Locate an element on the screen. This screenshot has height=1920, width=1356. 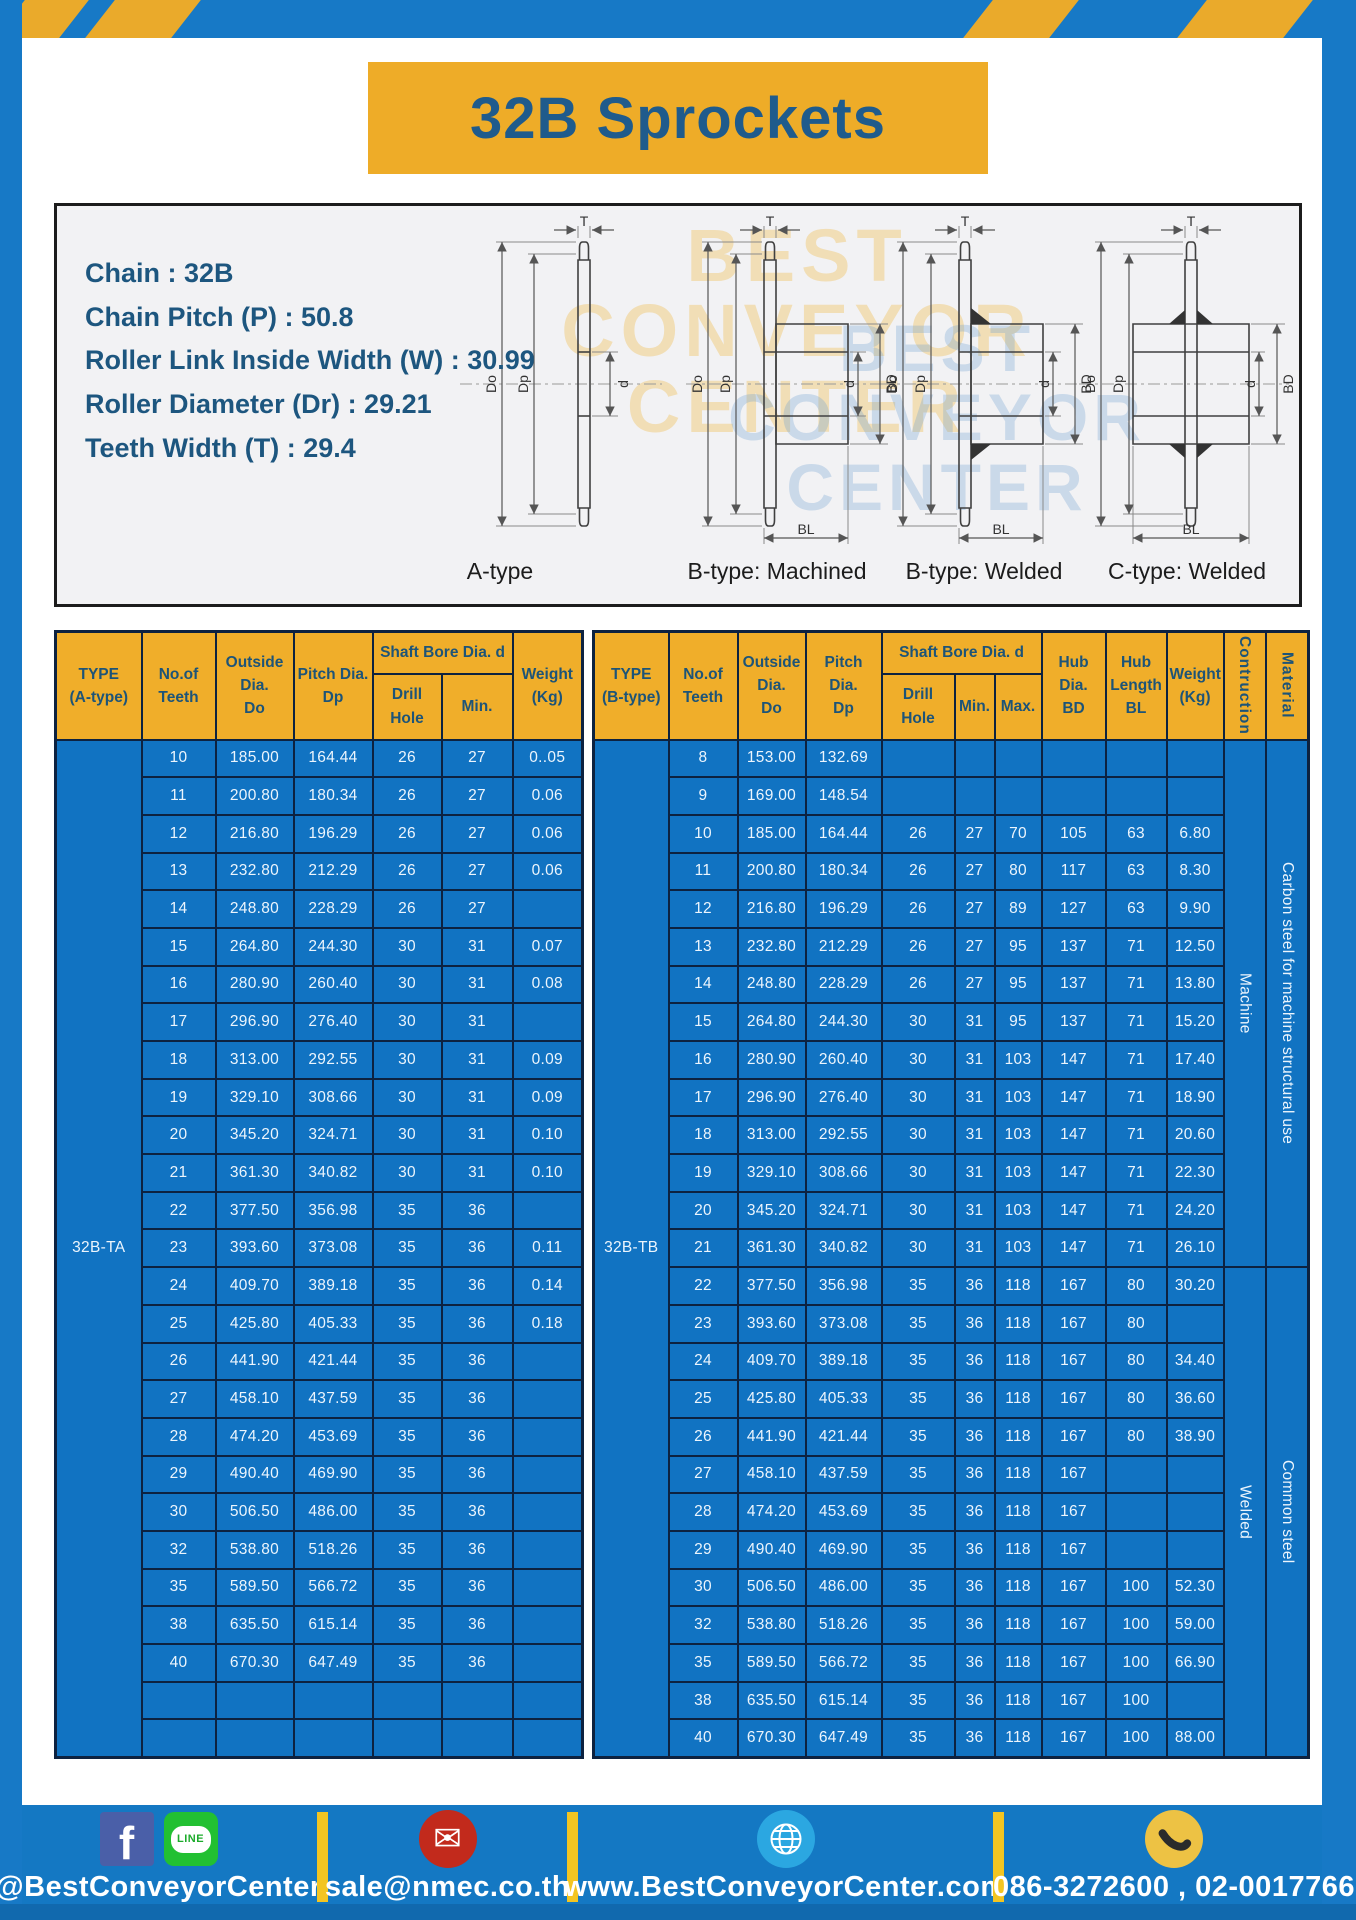
cell: 11 is located at coordinates (178, 796).